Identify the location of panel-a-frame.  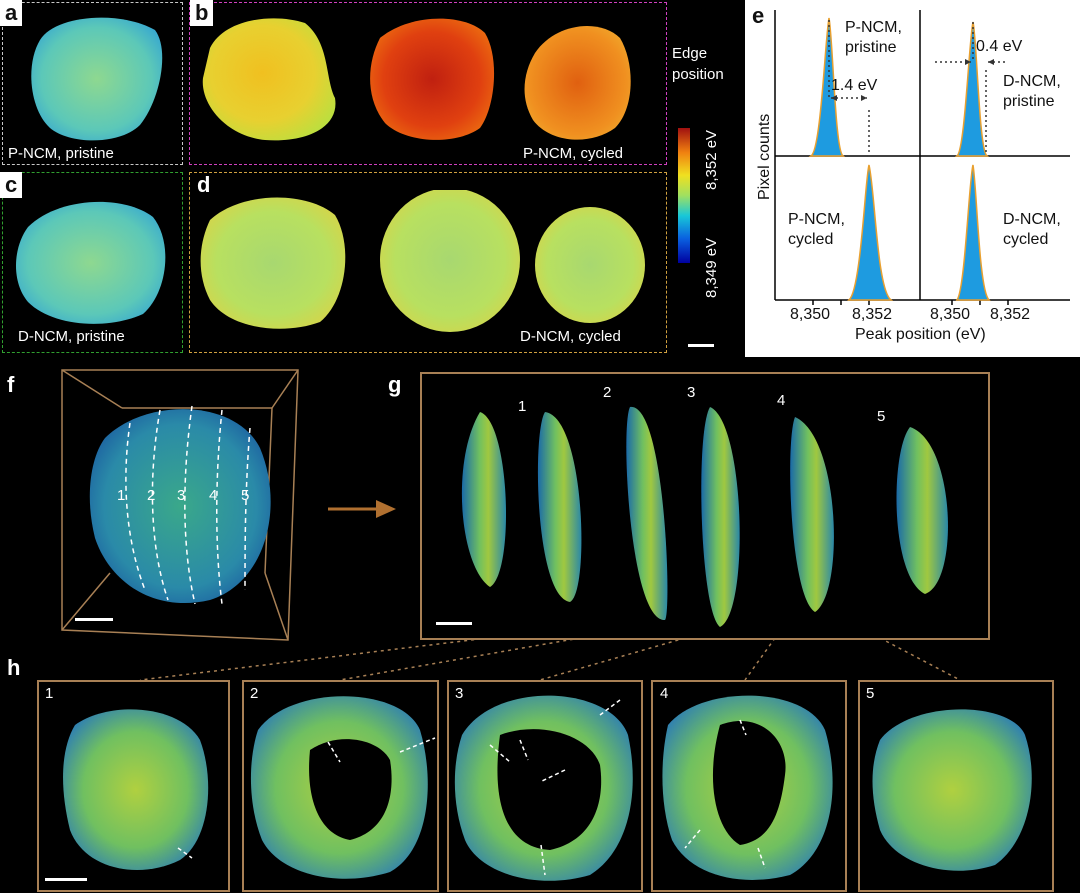
(92, 83).